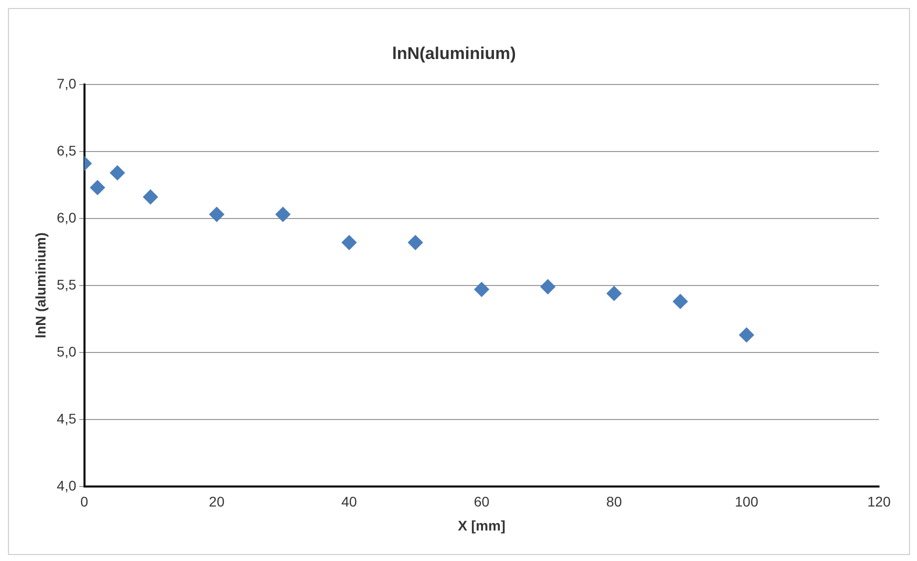  What do you see at coordinates (40, 285) in the screenshot?
I see `y-axis-title: lnN (aluminium)` at bounding box center [40, 285].